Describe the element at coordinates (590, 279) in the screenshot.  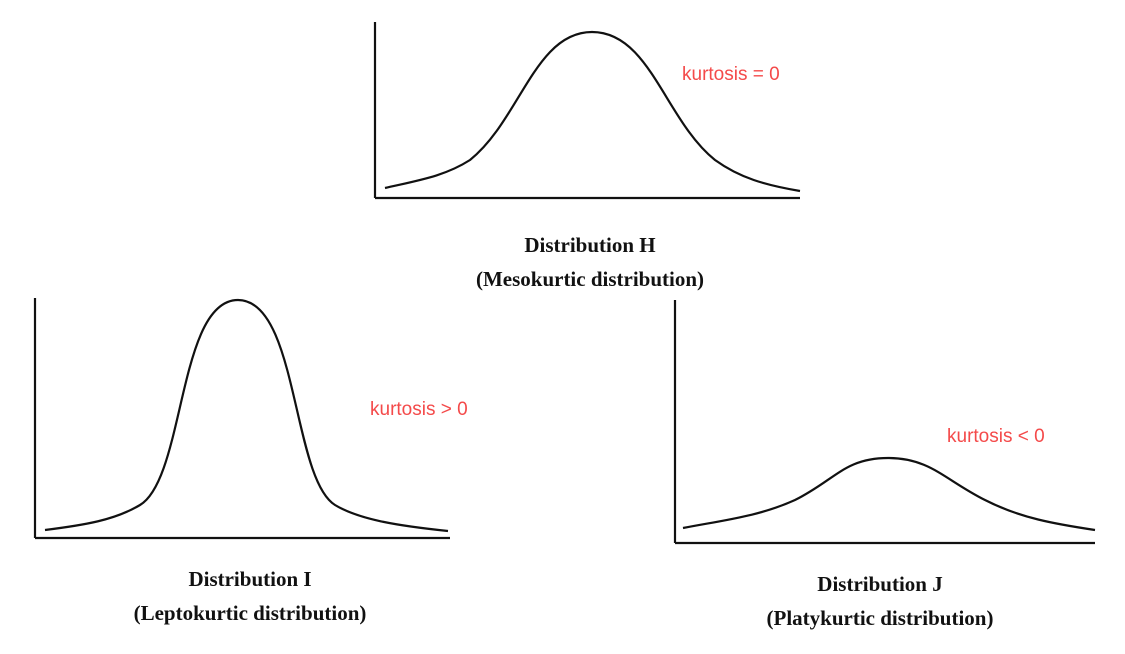
I see `caption-h-subtitle: (Mesokurtic distribution)` at that location.